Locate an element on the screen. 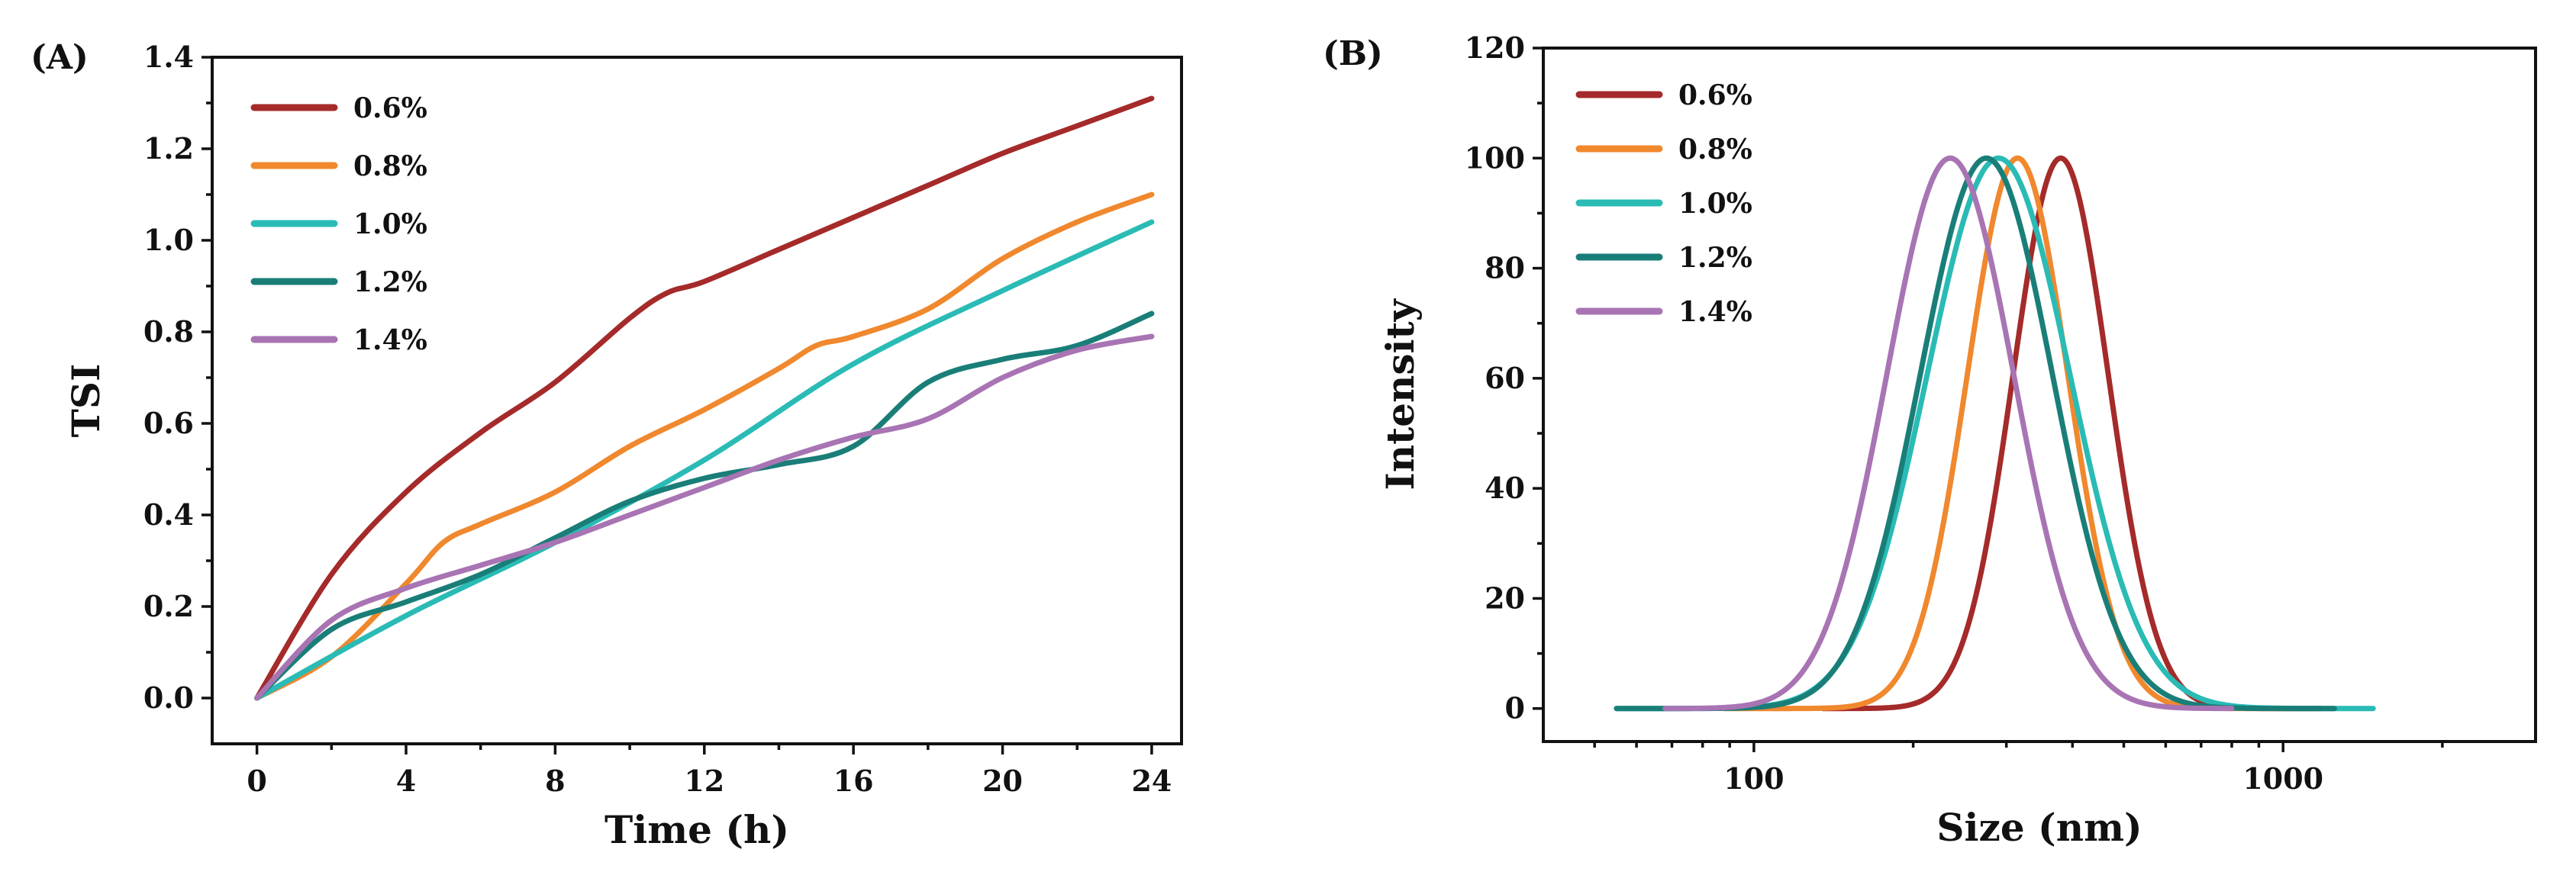  x-tick-label: 100 is located at coordinates (1754, 778).